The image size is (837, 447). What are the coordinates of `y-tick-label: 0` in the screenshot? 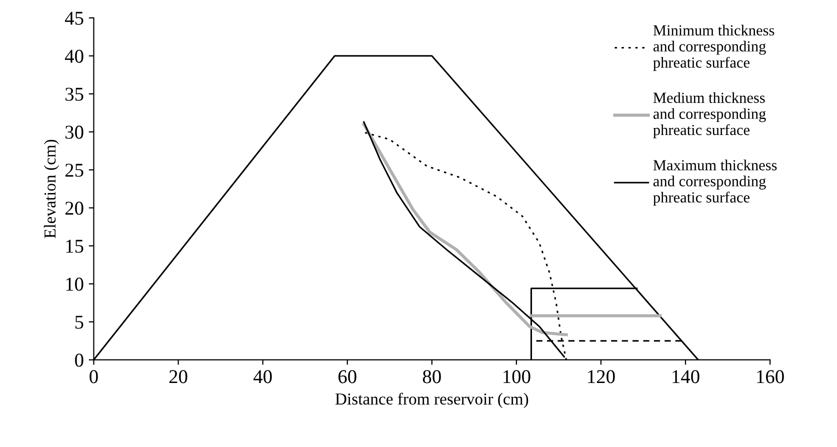 It's located at (79, 360).